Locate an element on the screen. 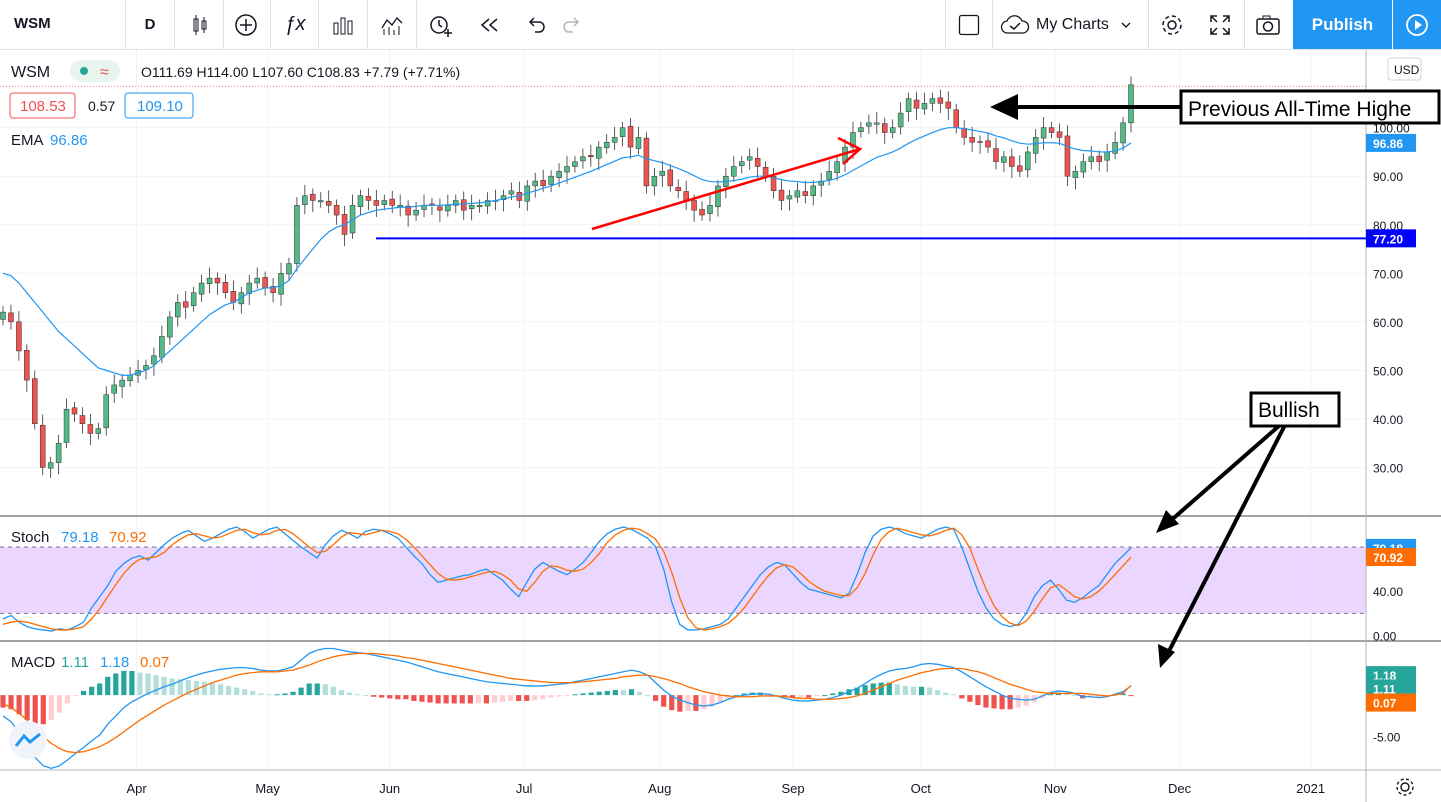  ask-price: 109.10 is located at coordinates (160, 106).